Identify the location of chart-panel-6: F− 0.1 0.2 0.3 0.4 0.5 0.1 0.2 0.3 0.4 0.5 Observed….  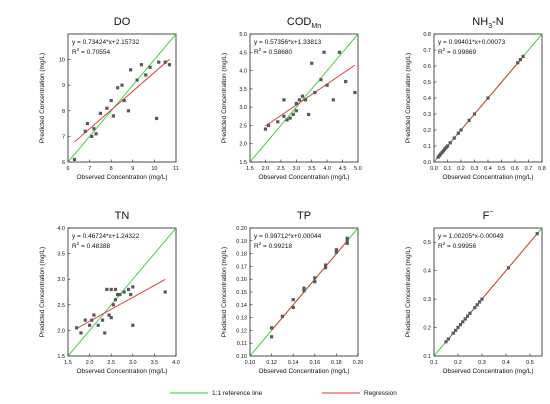
(474, 292).